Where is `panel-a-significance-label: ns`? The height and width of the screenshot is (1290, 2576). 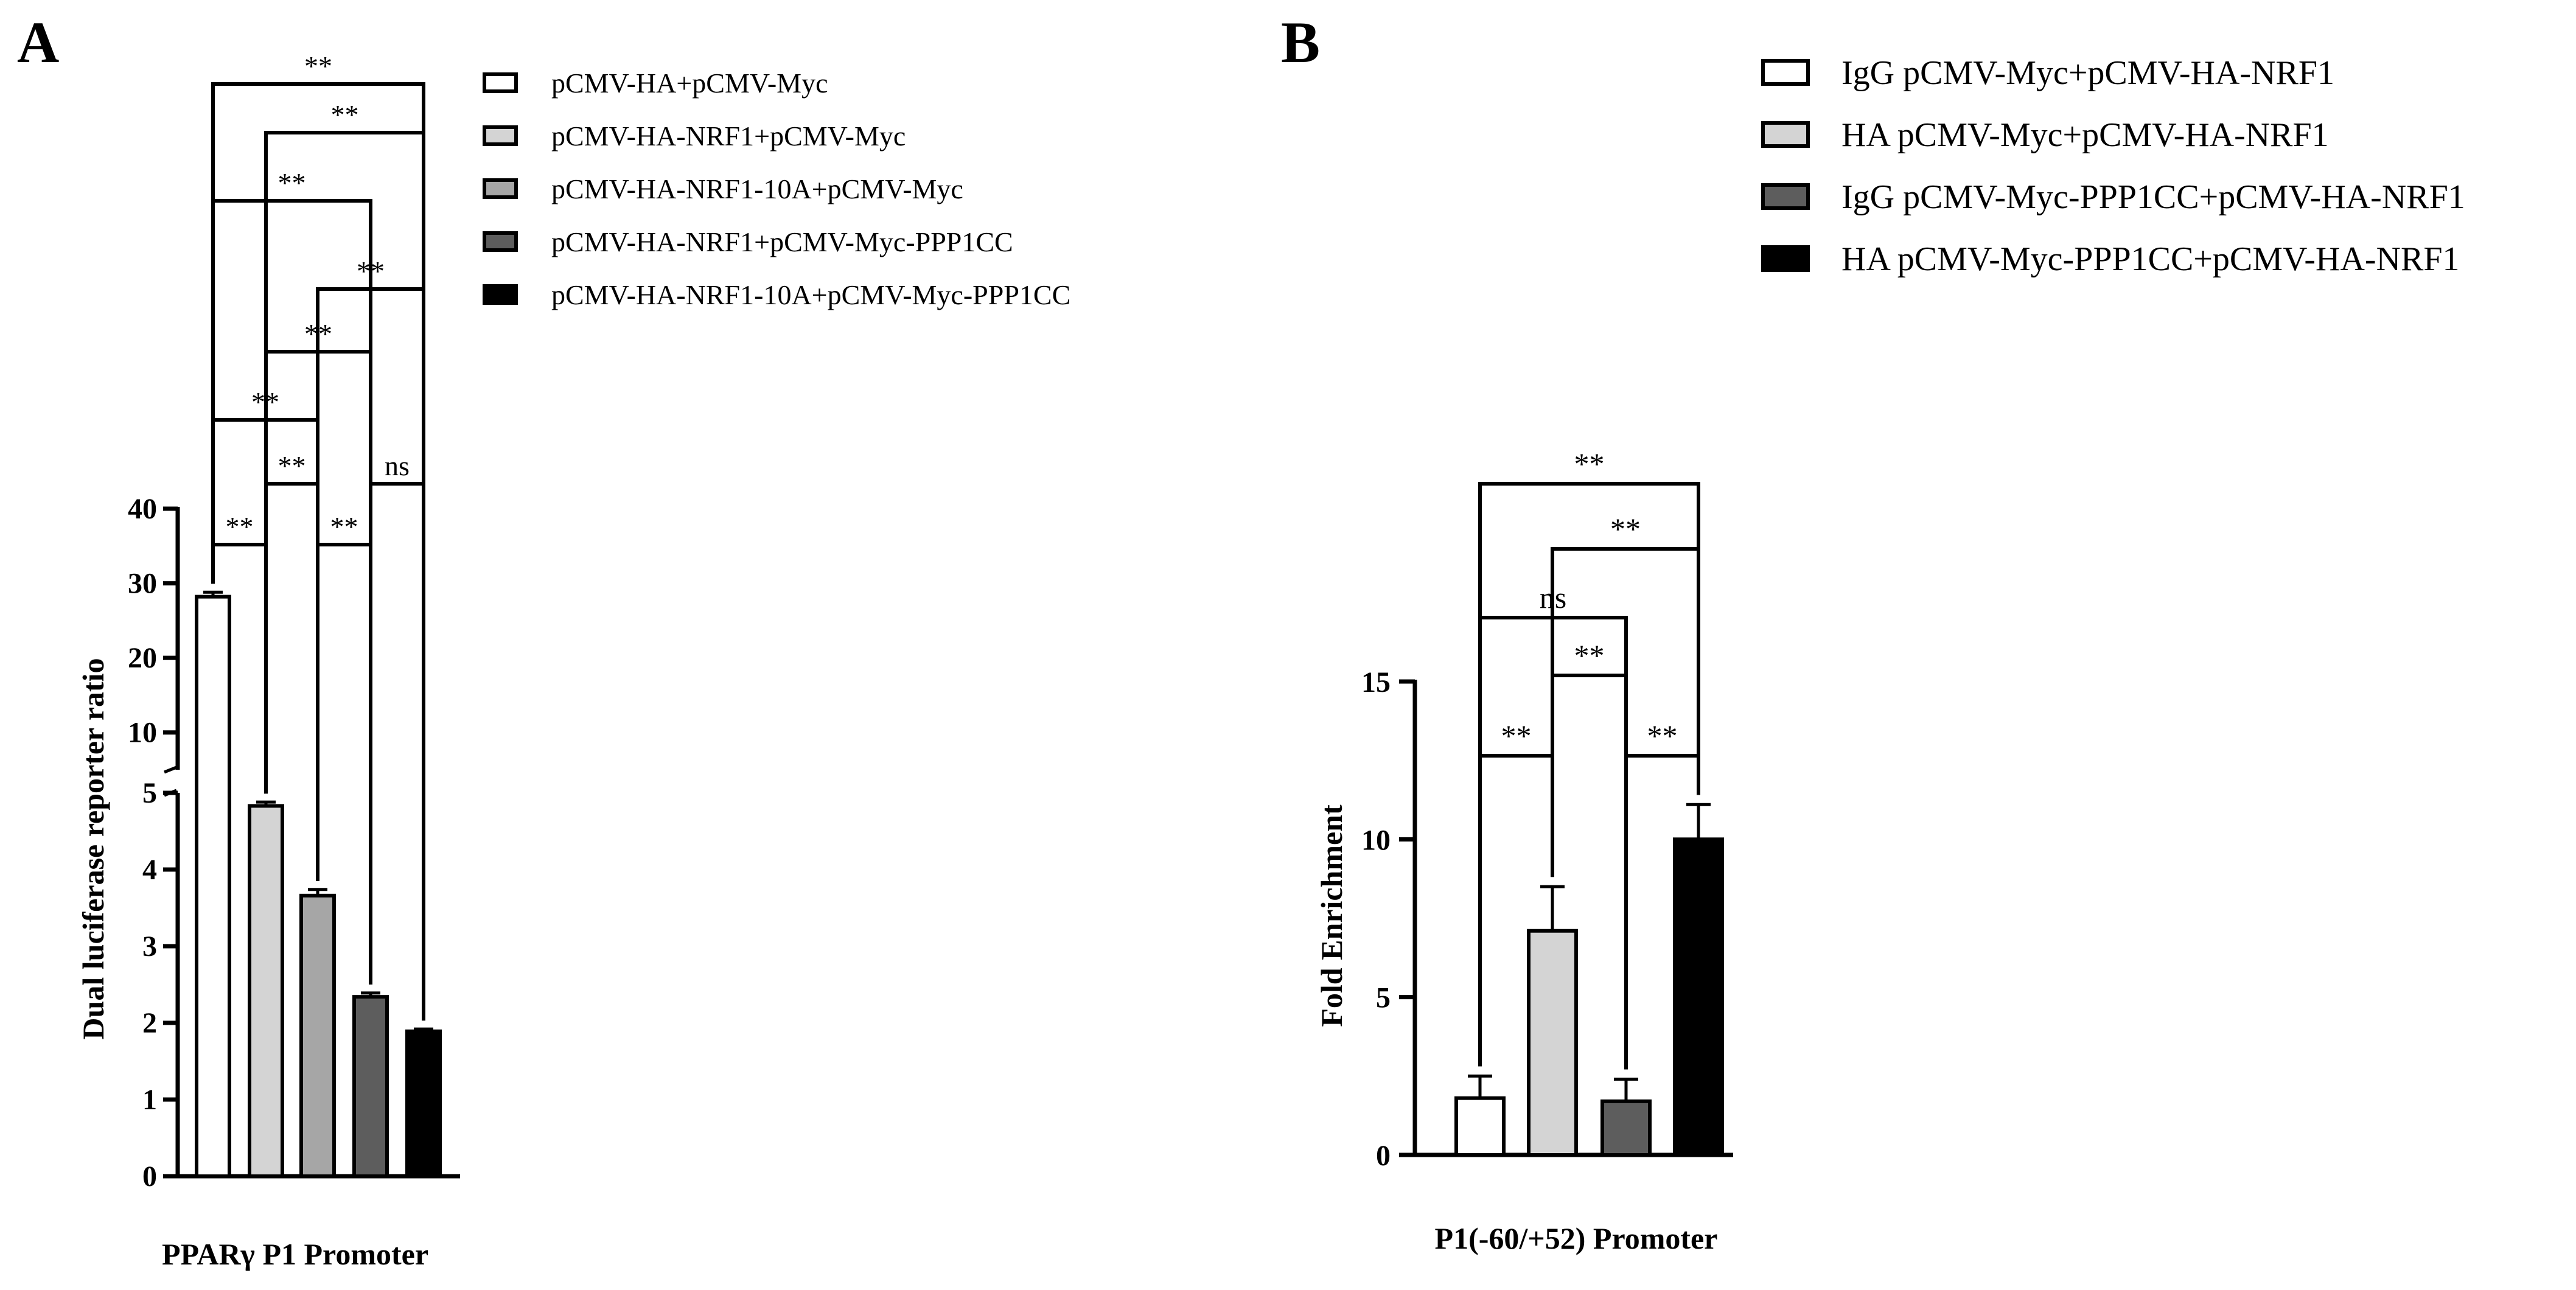 panel-a-significance-label: ns is located at coordinates (397, 465).